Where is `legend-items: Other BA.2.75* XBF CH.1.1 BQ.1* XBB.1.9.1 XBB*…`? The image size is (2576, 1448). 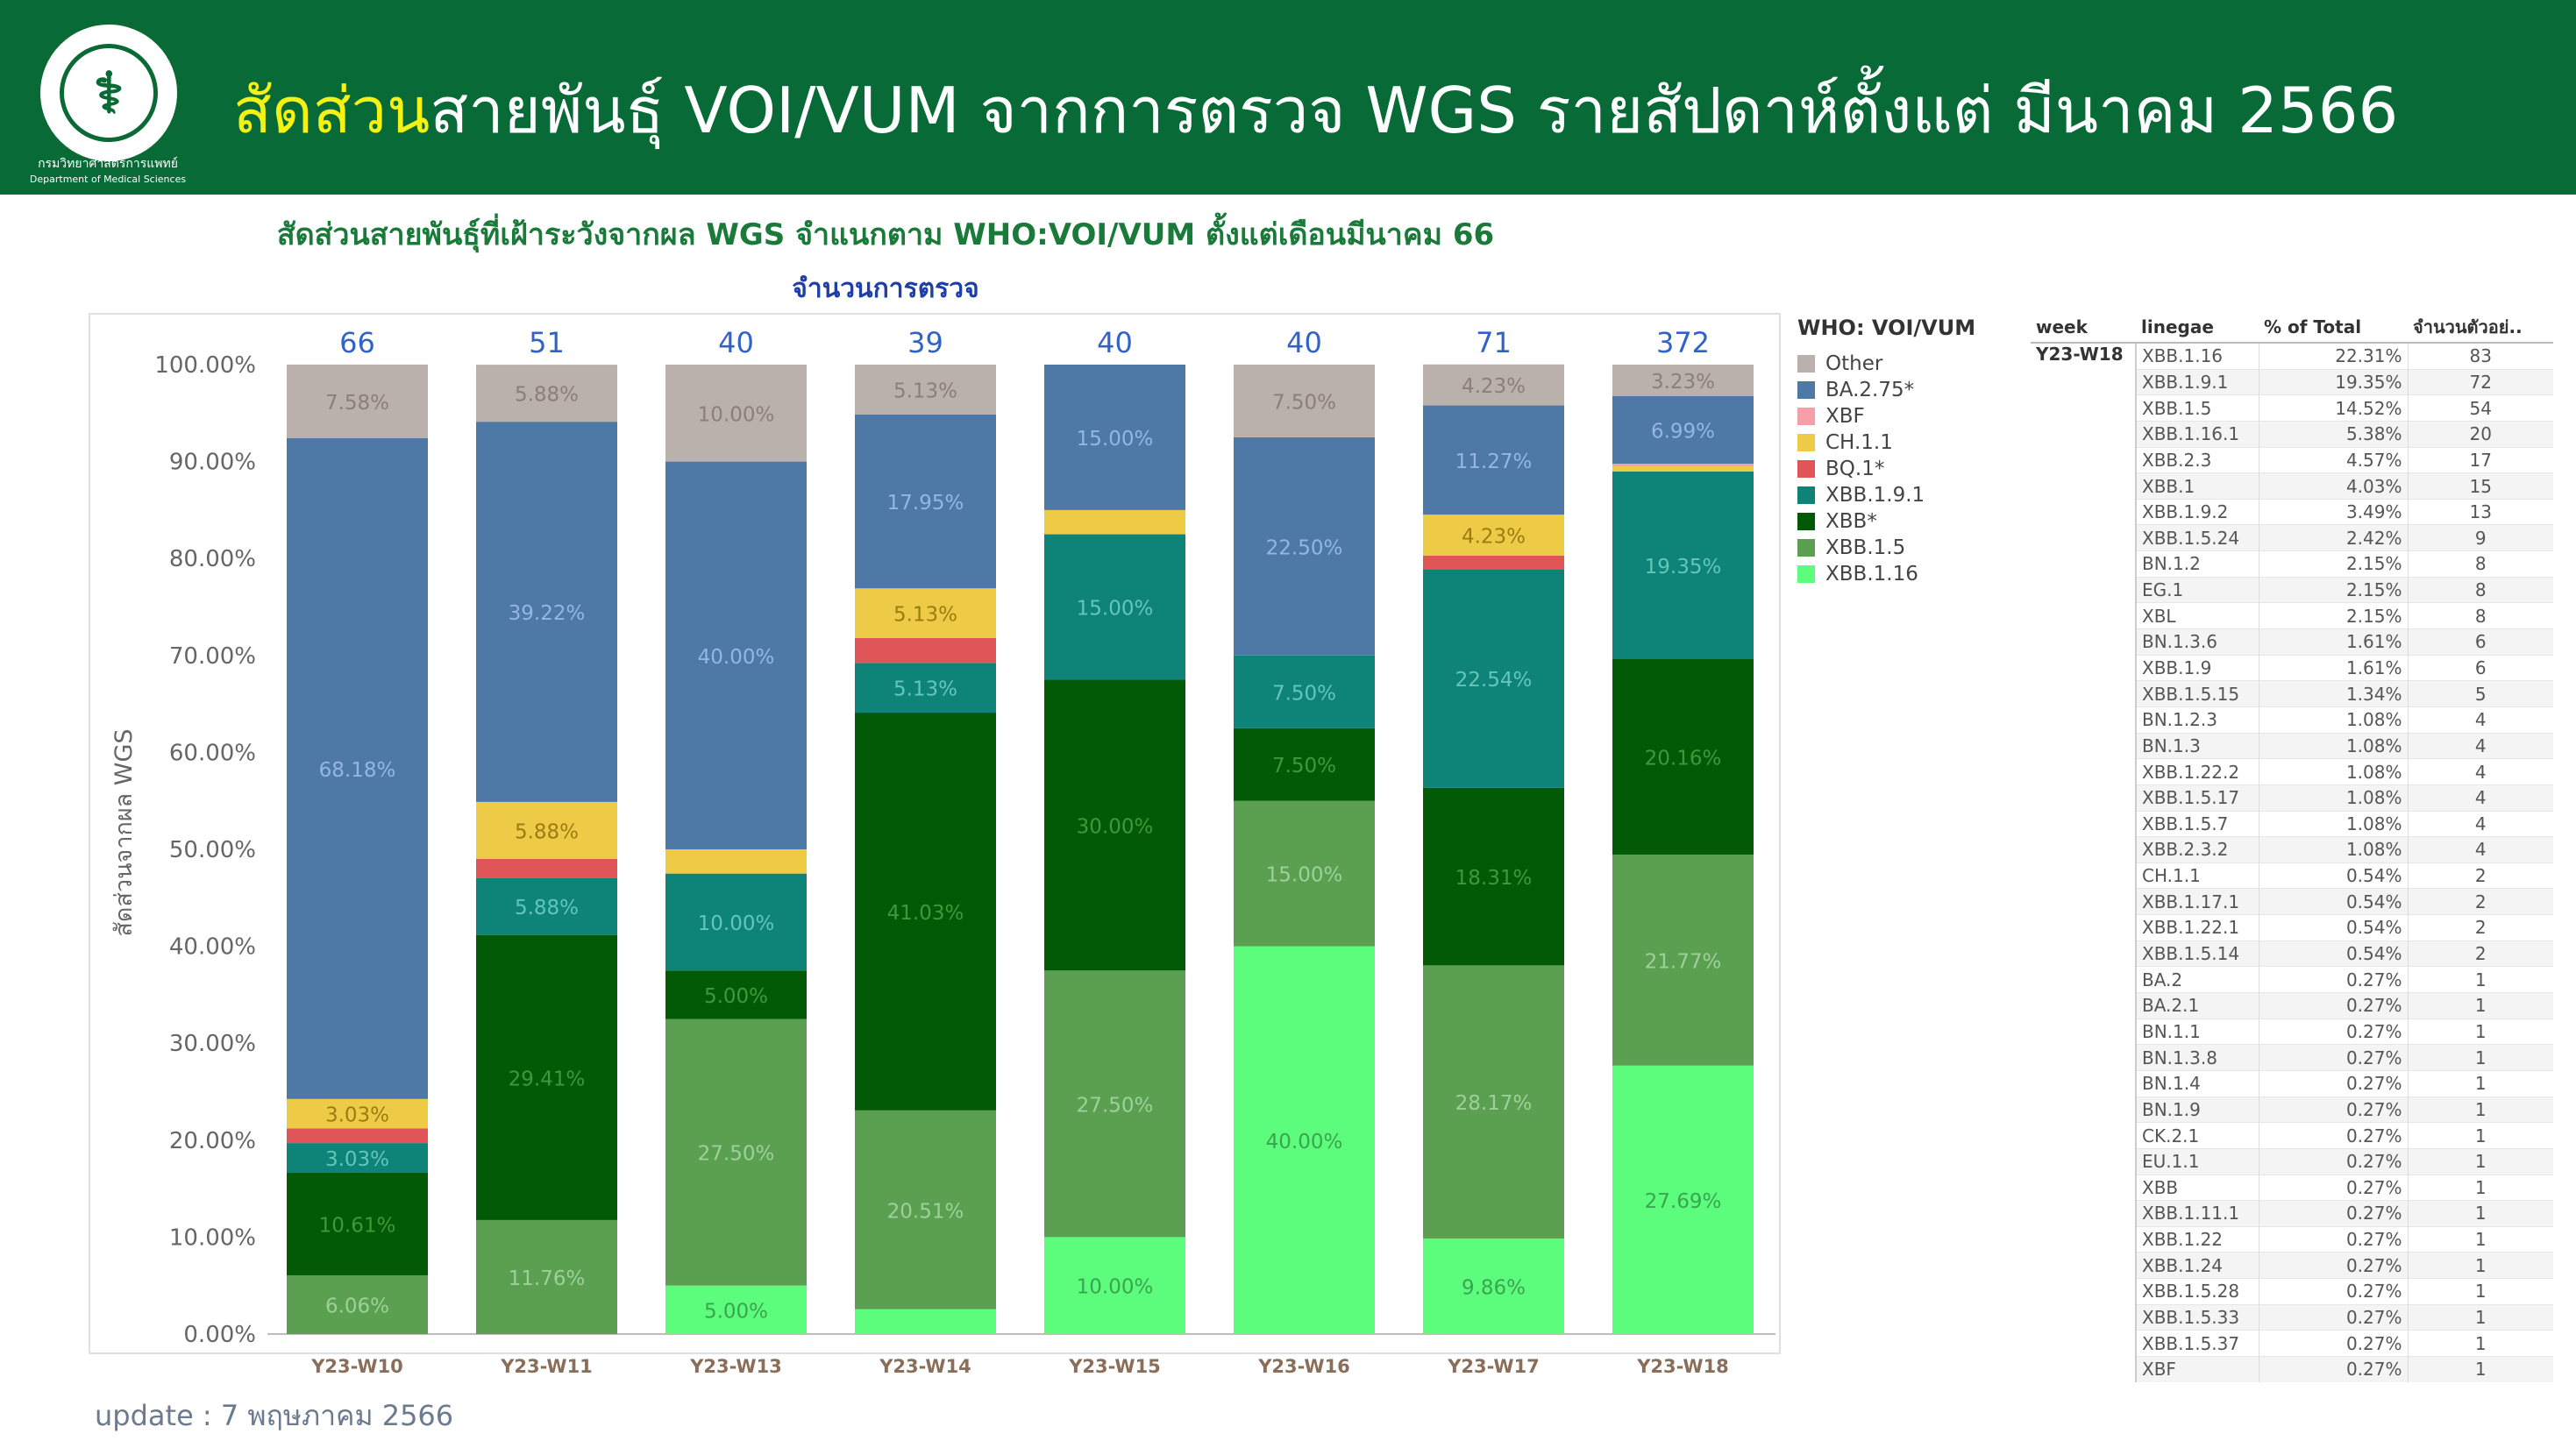 legend-items: Other BA.2.75* XBF CH.1.1 BQ.1* XBB.1.9.1 XBB*… is located at coordinates (1886, 469).